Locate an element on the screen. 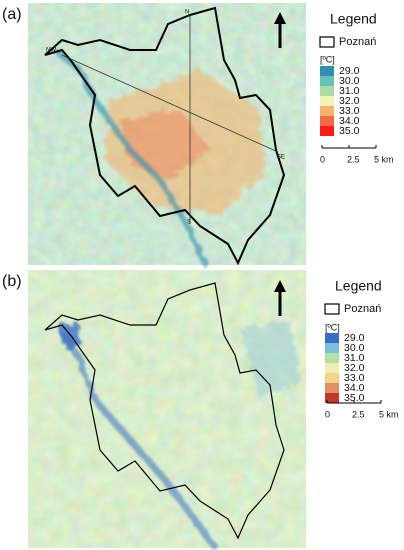 This screenshot has width=404, height=550. cool-area is located at coordinates (270, 360).